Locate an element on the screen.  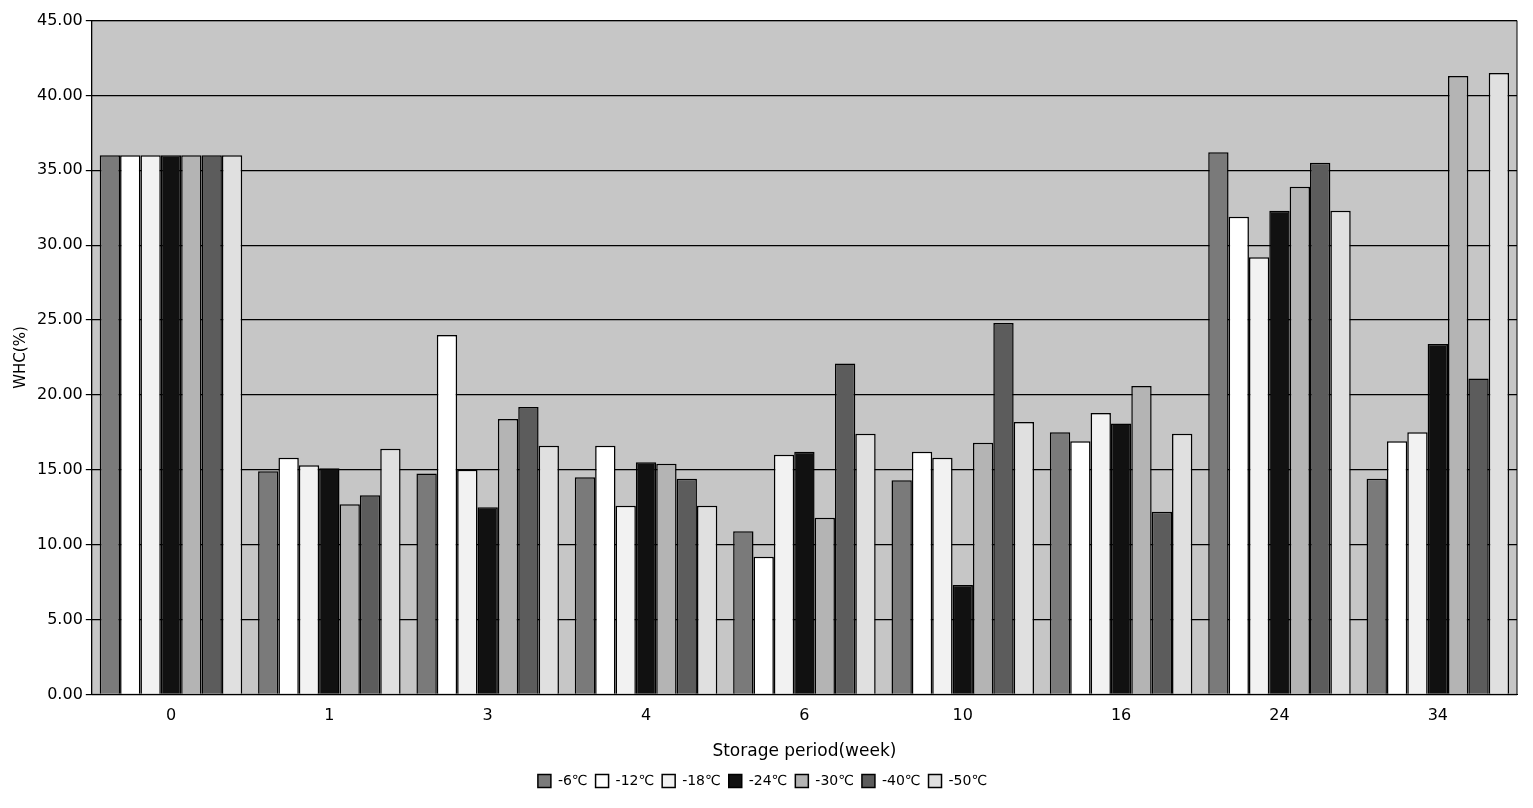
y-axis-title: WHC(%) is located at coordinates (19, 357).